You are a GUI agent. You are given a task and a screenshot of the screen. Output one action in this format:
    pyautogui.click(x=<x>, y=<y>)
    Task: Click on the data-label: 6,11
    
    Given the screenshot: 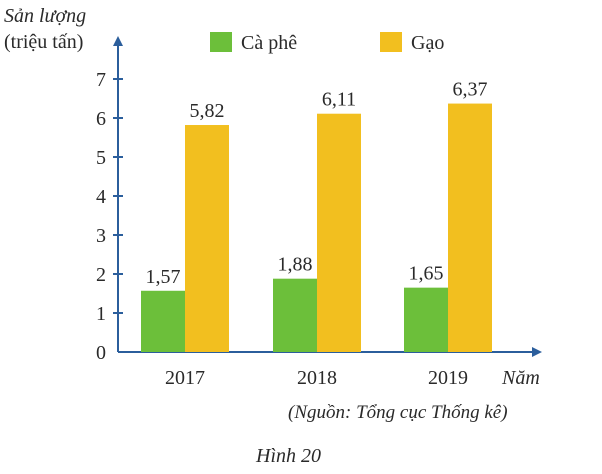 What is the action you would take?
    pyautogui.click(x=339, y=100)
    